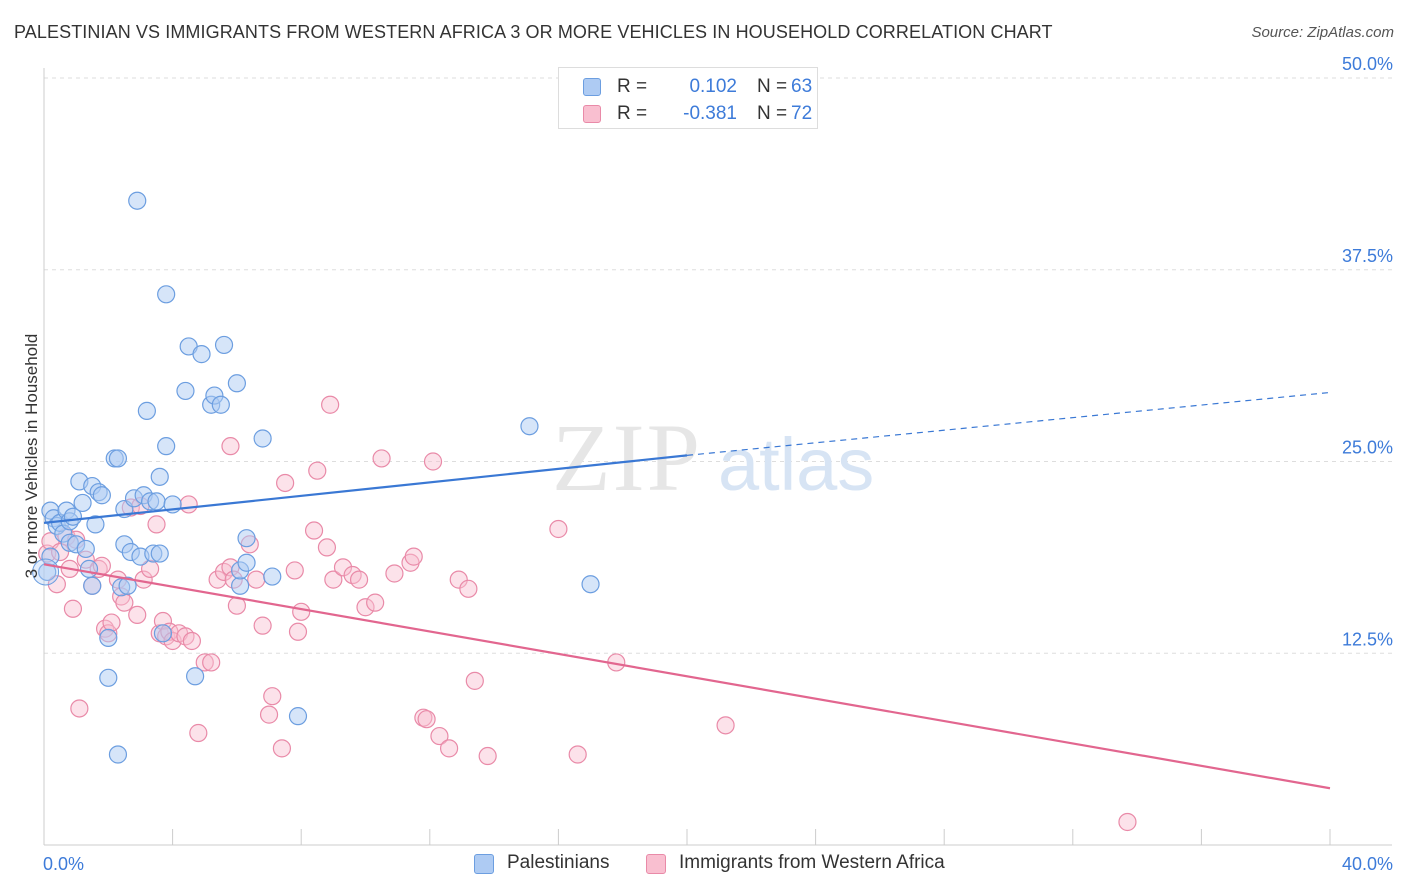  Describe the element at coordinates (796, 464) in the screenshot. I see `watermark-atlas: atlas` at that location.